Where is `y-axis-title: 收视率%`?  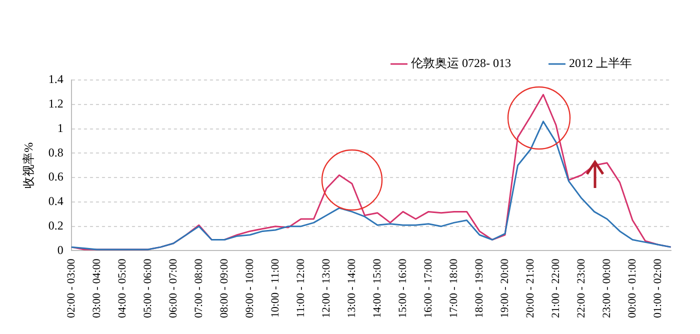
y-axis-title: 收视率% is located at coordinates (28, 165).